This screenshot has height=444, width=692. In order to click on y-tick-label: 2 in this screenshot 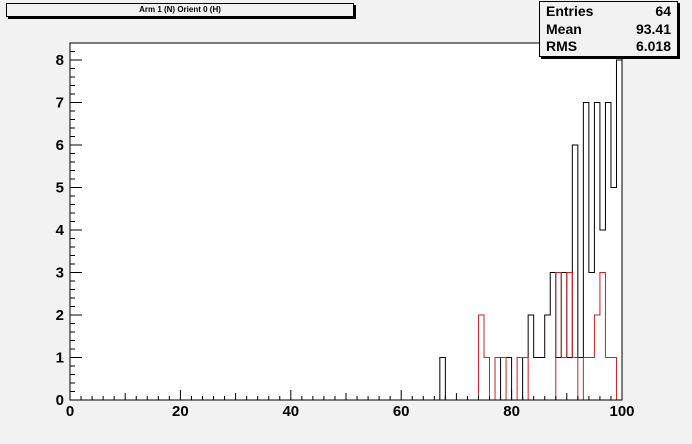, I will do `click(60, 315)`.